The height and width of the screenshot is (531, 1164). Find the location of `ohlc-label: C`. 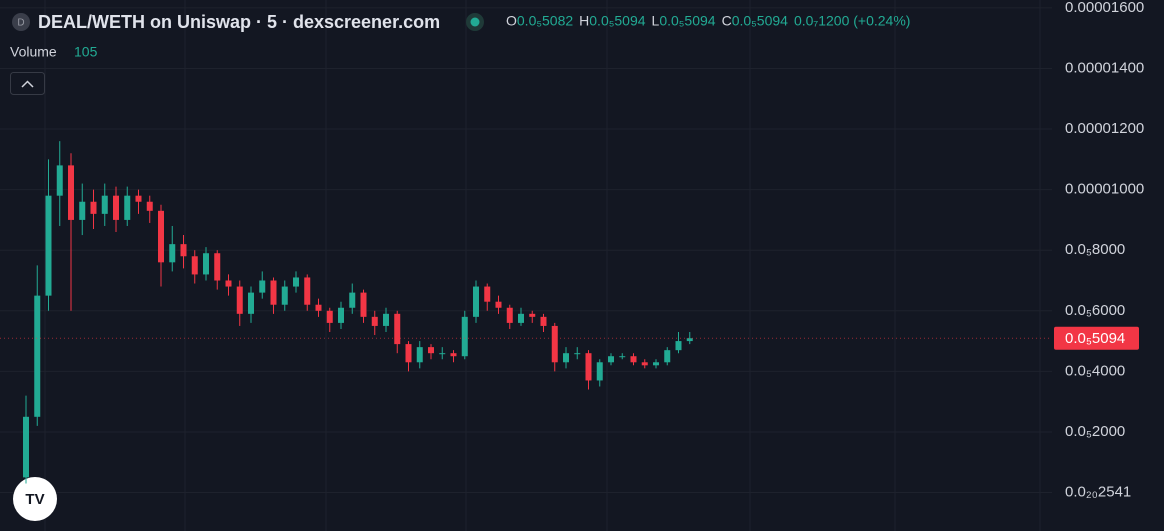

ohlc-label: C is located at coordinates (727, 21).